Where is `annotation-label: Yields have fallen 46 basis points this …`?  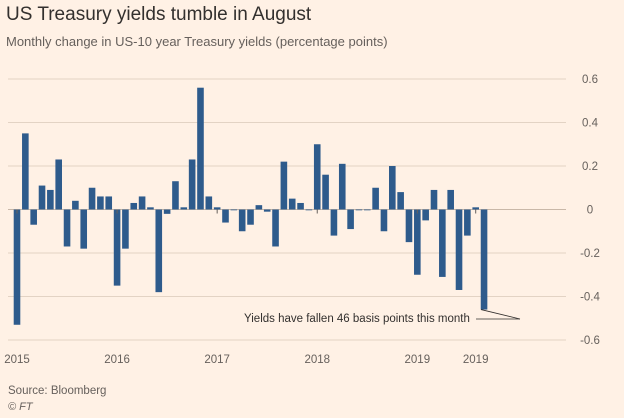 annotation-label: Yields have fallen 46 basis points this … is located at coordinates (357, 319).